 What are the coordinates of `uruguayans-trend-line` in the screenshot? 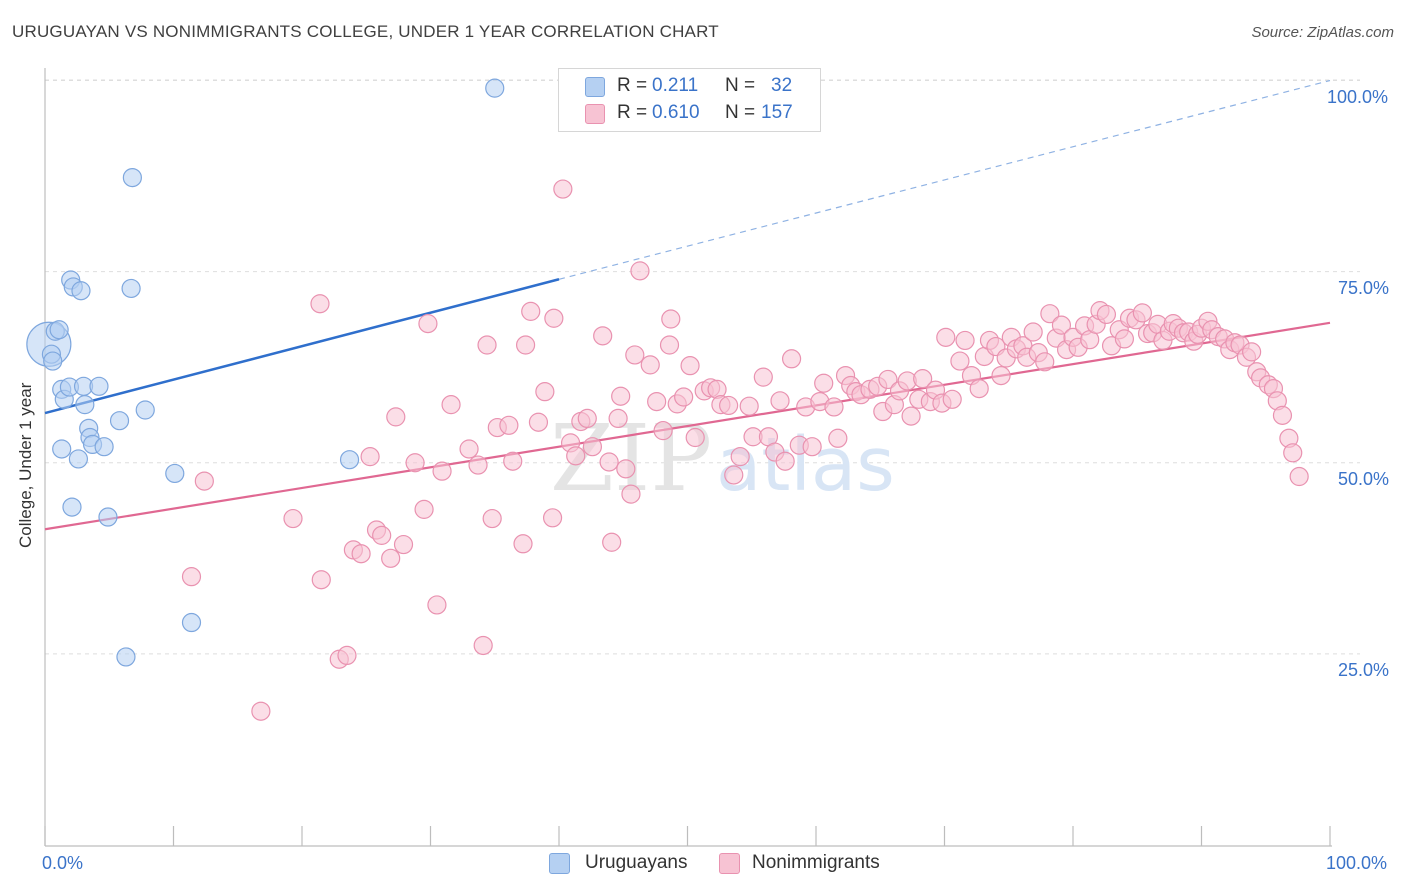 It's located at (302, 346).